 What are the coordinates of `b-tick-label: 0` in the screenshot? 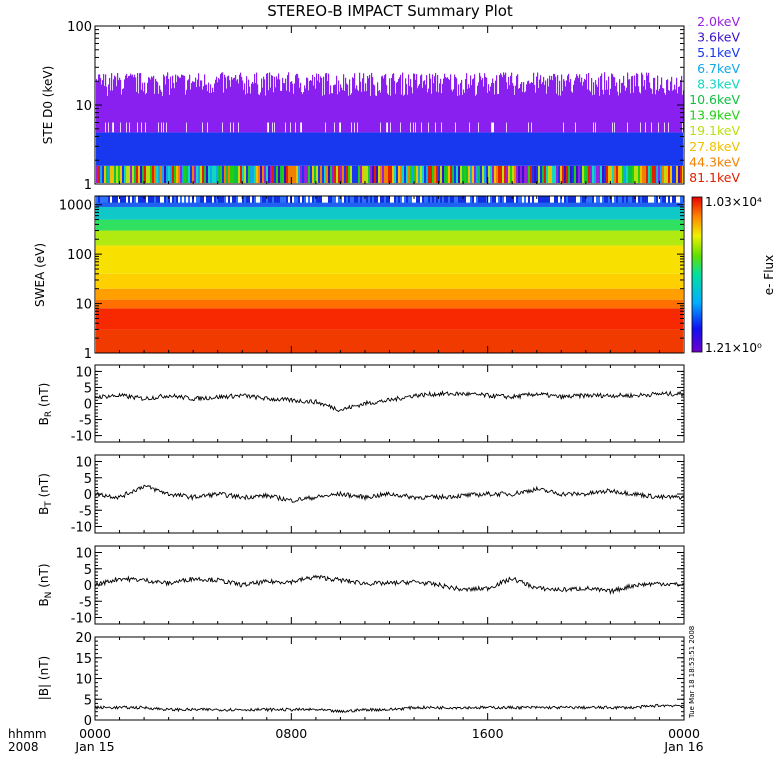 It's located at (88, 721).